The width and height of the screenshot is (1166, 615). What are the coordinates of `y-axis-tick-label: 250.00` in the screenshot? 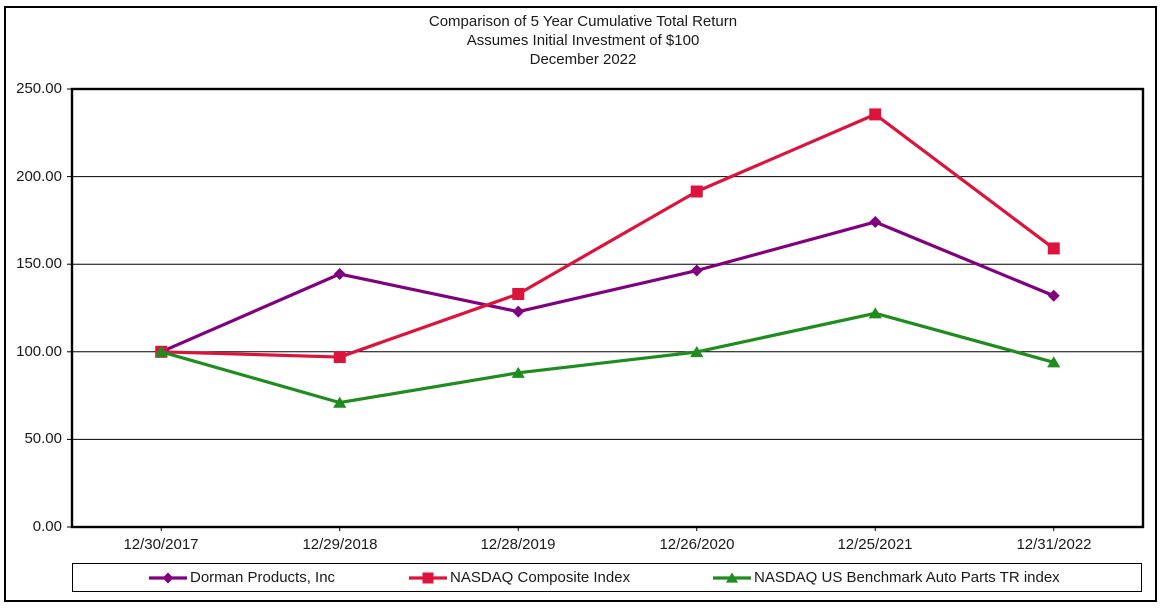 It's located at (39, 88).